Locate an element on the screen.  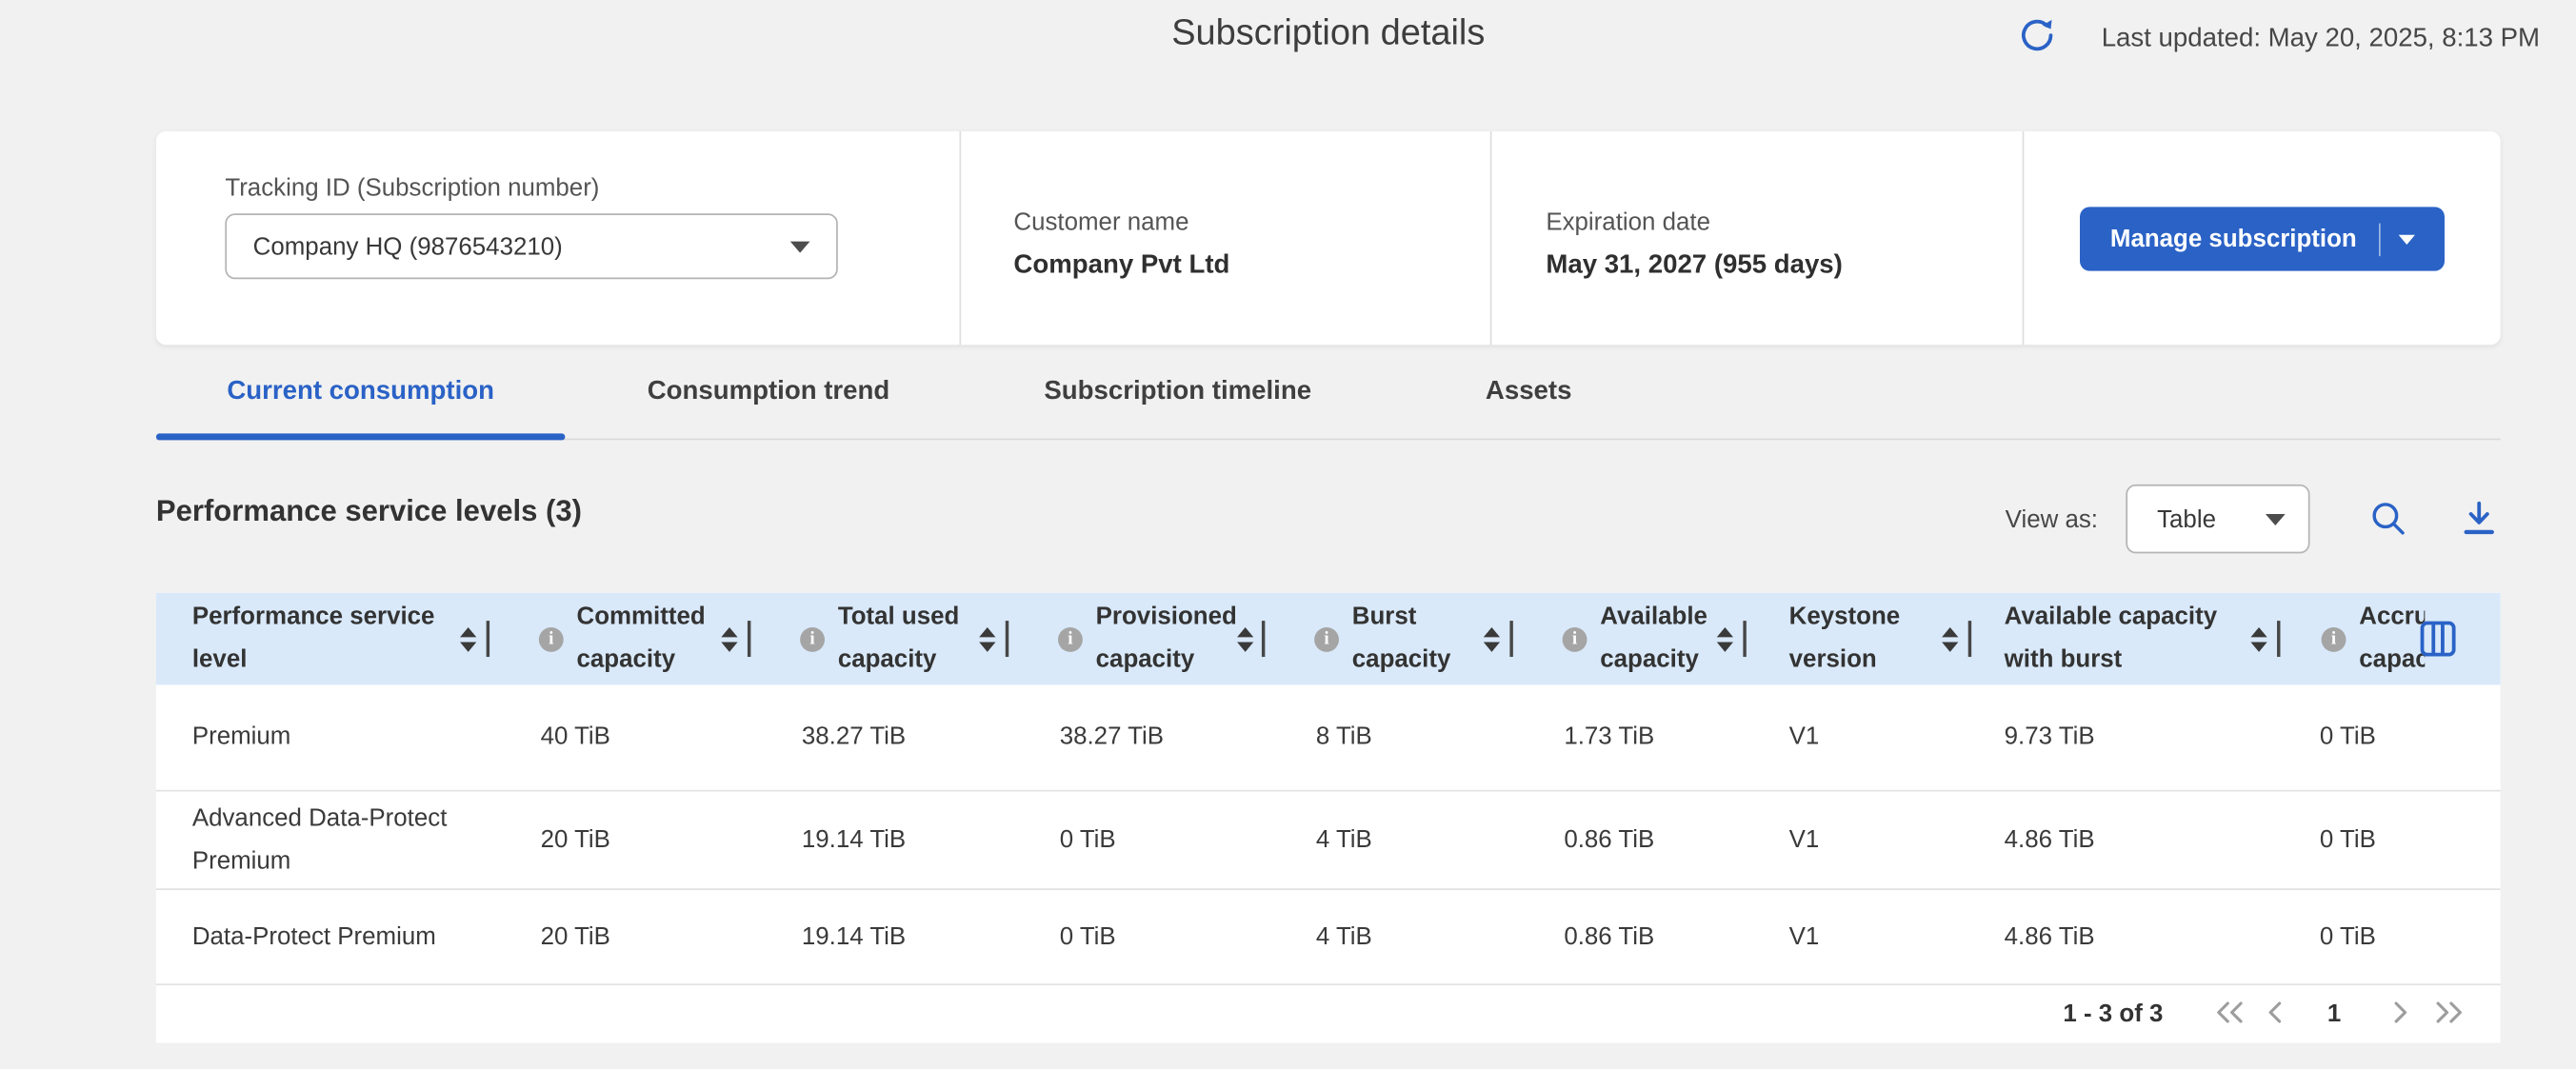
download-button is located at coordinates (2479, 519).